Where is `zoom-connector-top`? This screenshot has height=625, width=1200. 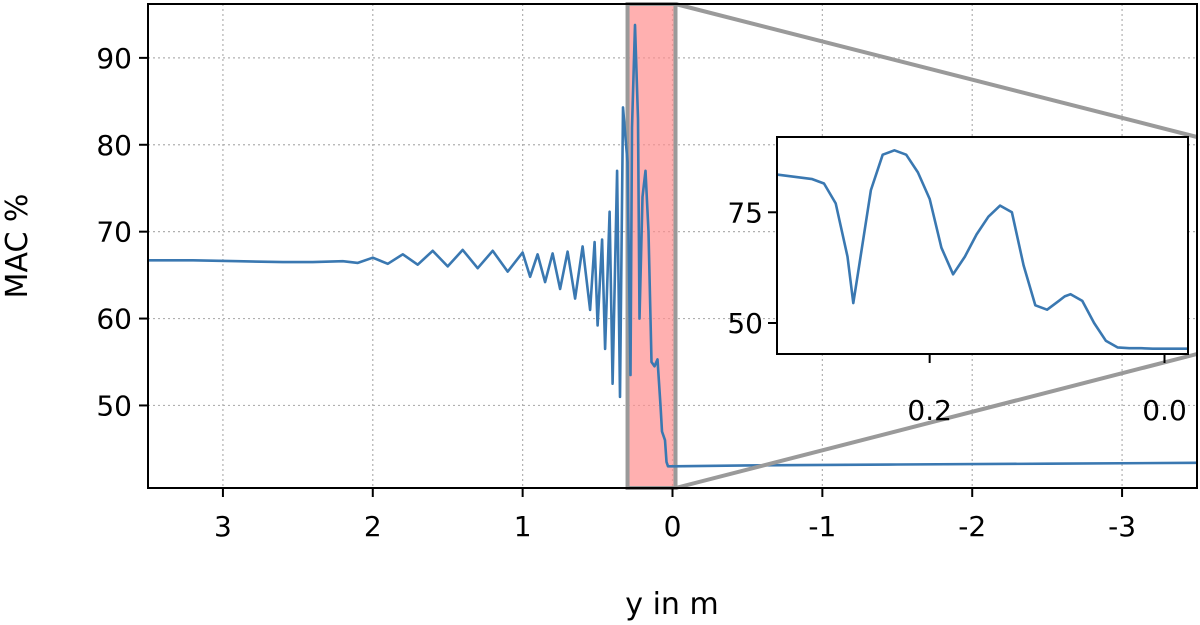 zoom-connector-top is located at coordinates (936, 70).